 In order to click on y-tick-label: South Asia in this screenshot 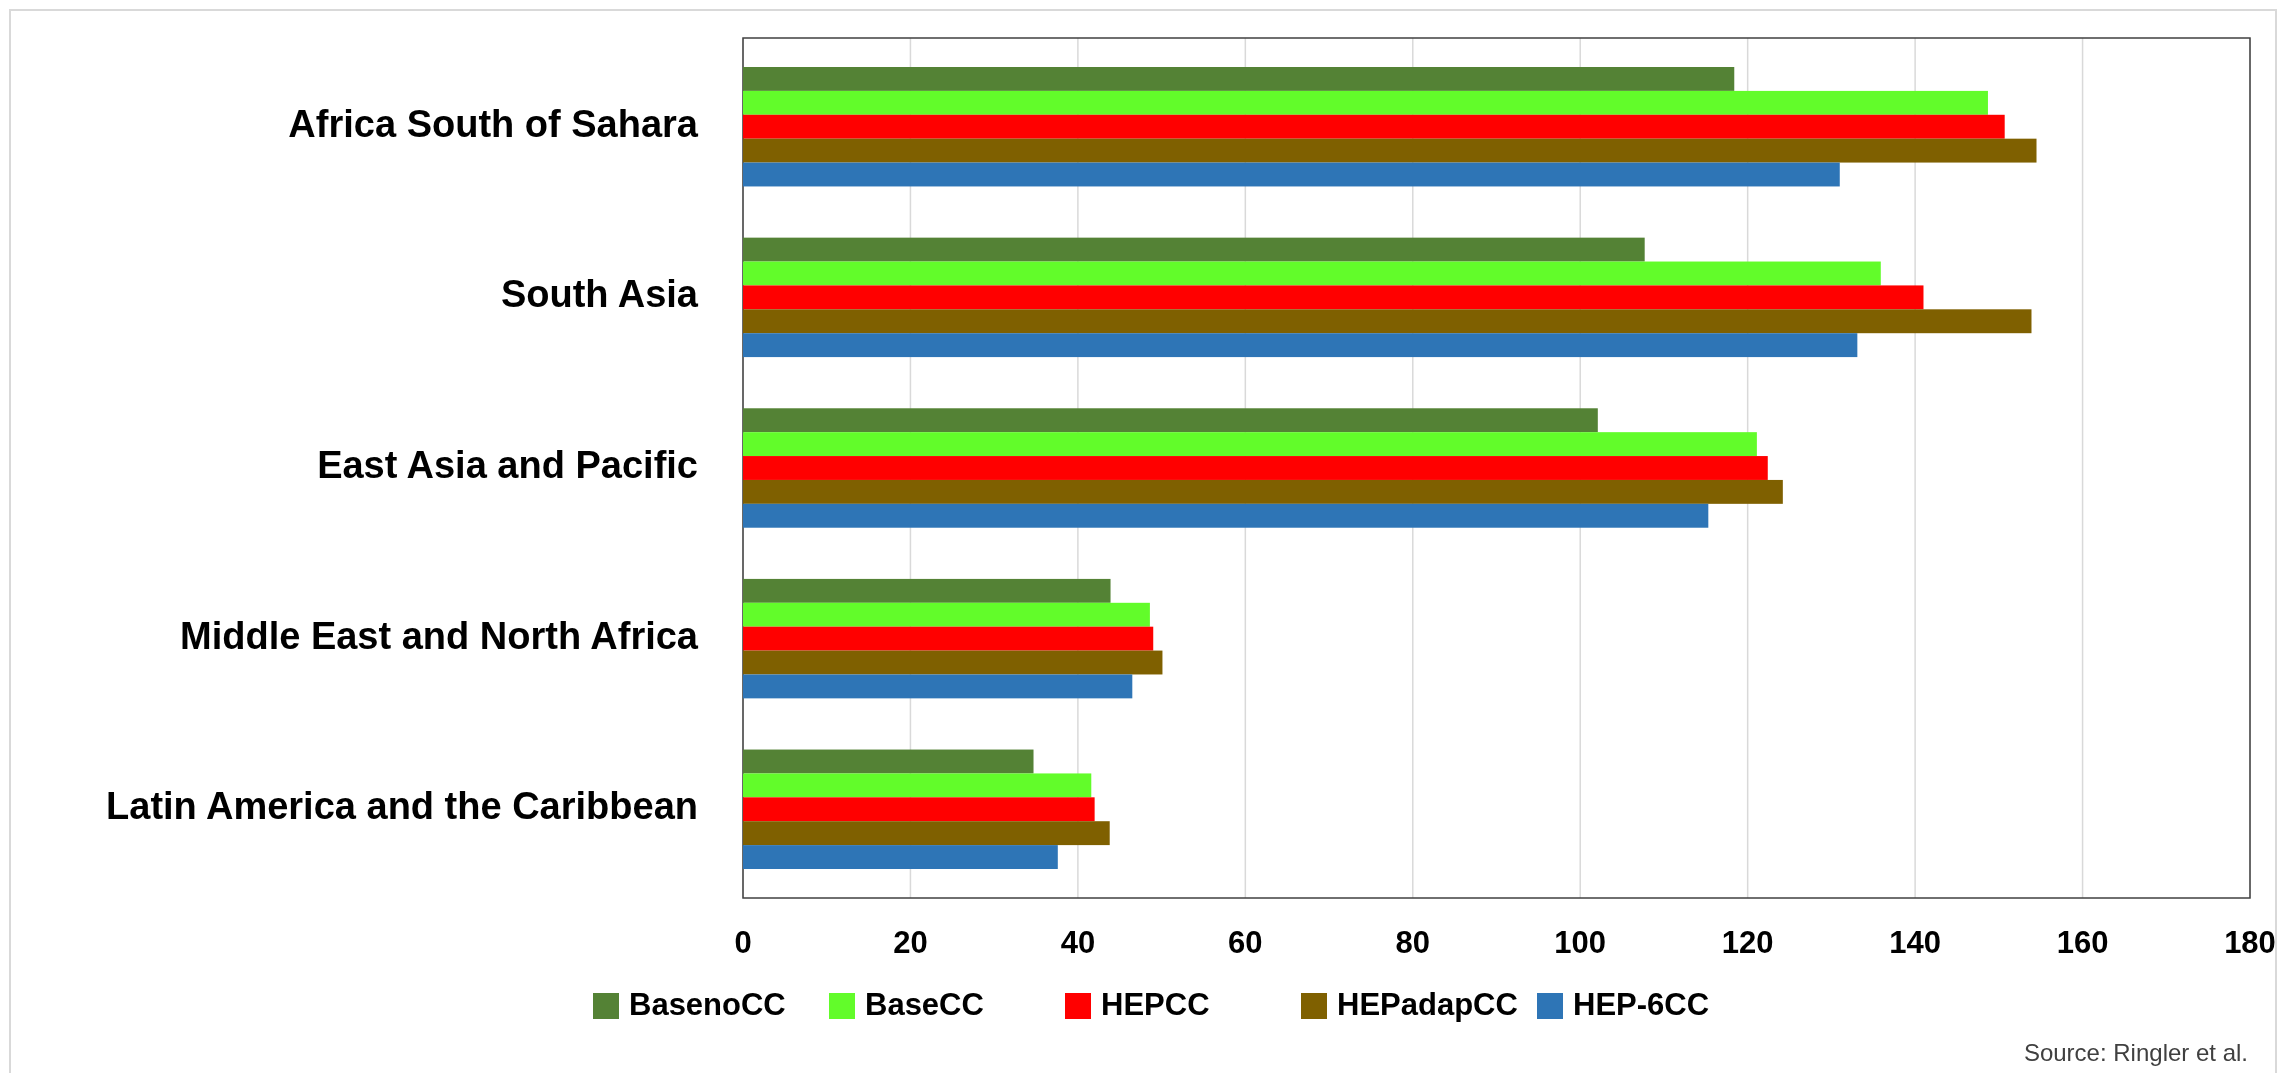, I will do `click(599, 294)`.